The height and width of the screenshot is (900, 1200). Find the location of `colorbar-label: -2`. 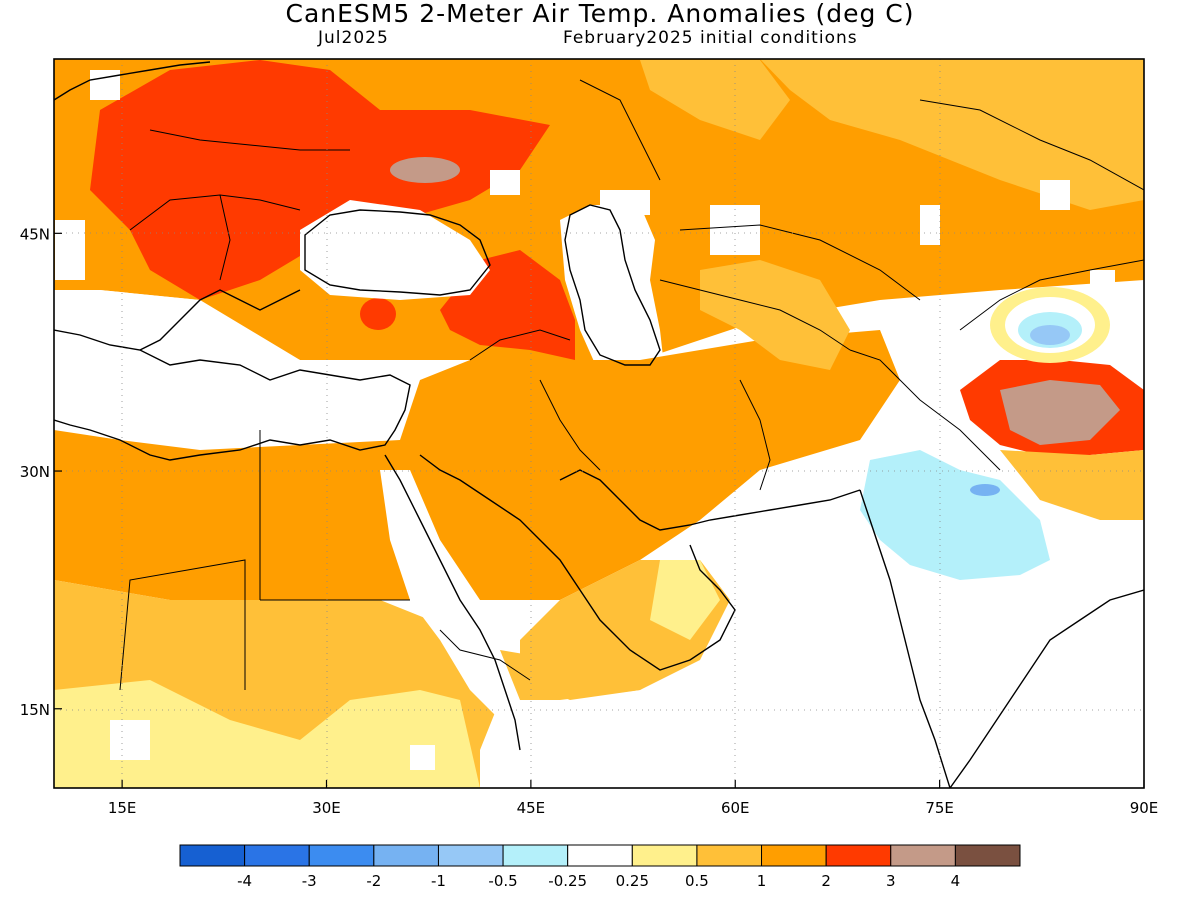

colorbar-label: -2 is located at coordinates (373, 881).